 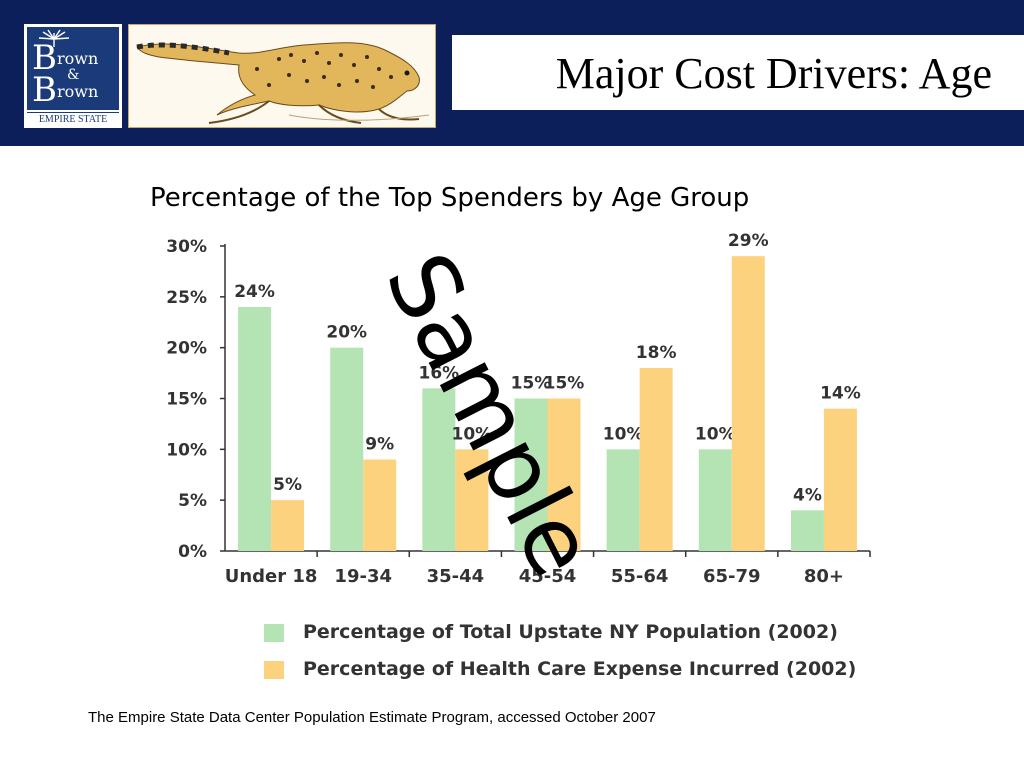 What do you see at coordinates (186, 298) in the screenshot?
I see `y-tick-label: 25%` at bounding box center [186, 298].